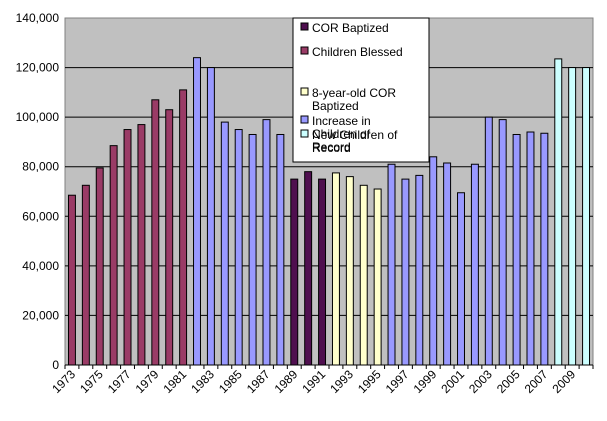 This screenshot has width=607, height=421. What do you see at coordinates (266, 242) in the screenshot?
I see `bar-1987` at bounding box center [266, 242].